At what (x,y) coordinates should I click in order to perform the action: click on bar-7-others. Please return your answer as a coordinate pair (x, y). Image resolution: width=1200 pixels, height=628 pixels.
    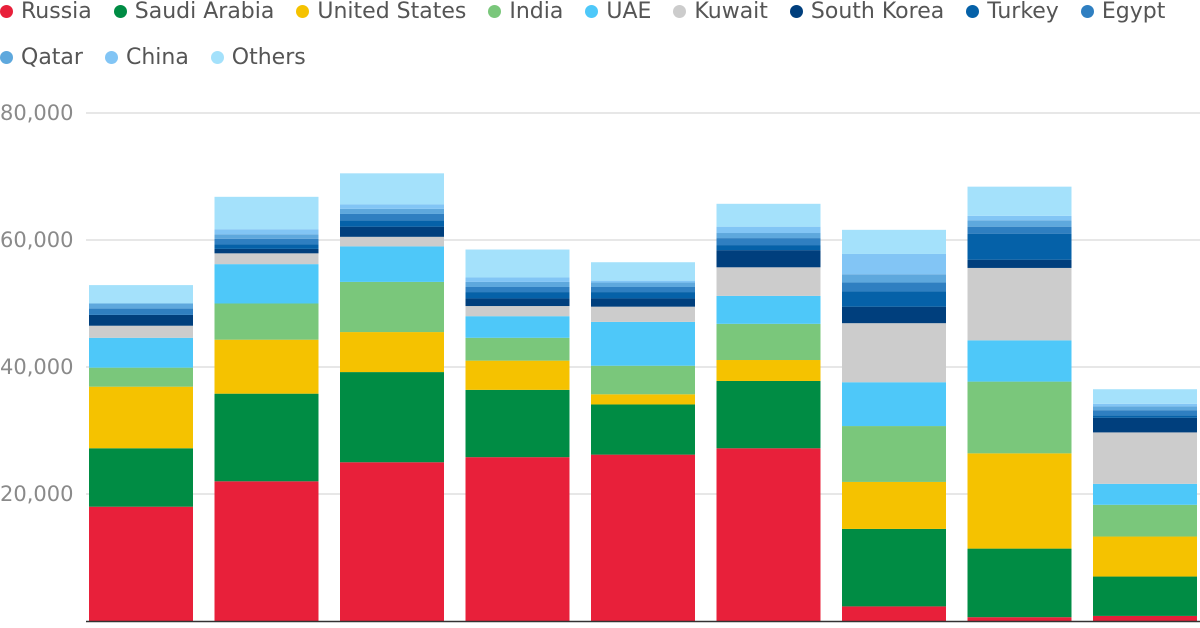
    Looking at the image, I should click on (894, 241).